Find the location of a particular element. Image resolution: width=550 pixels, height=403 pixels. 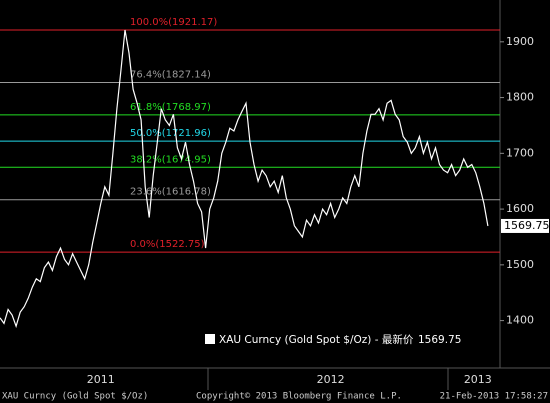

y-tick-label: 1400 is located at coordinates (520, 320).